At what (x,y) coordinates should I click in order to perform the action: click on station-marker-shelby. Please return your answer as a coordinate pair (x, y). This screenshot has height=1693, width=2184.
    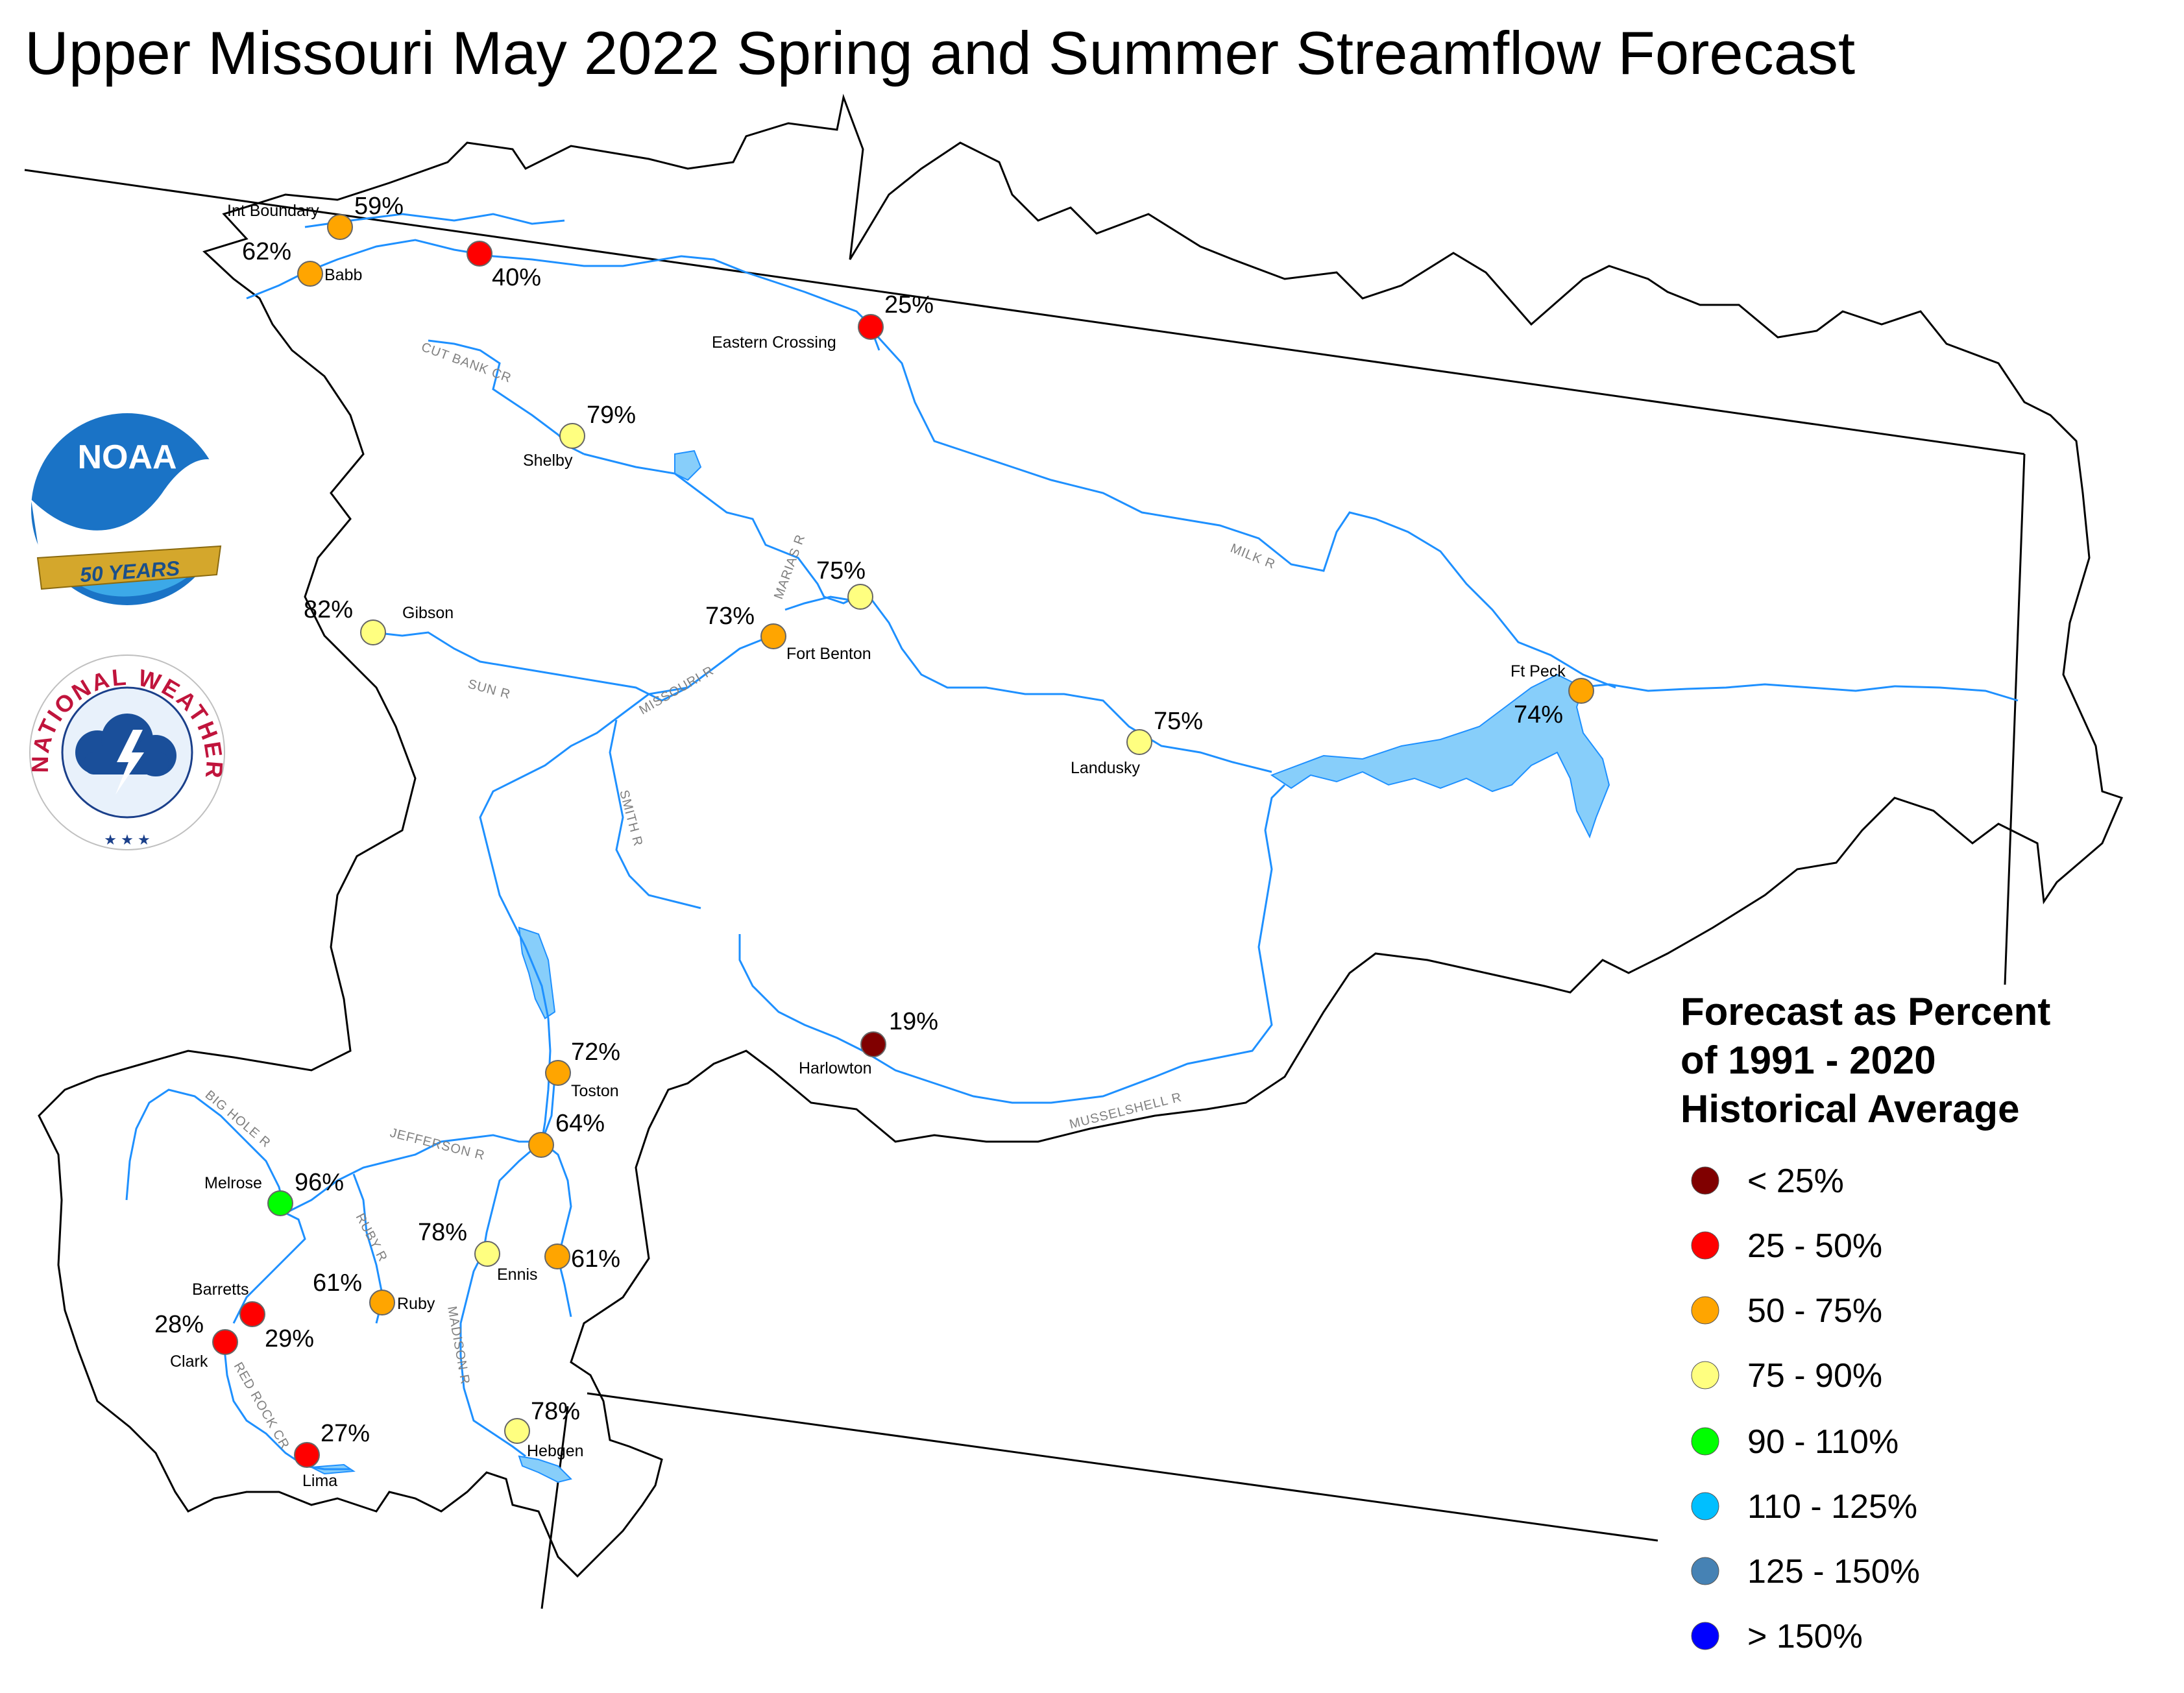
    Looking at the image, I should click on (572, 436).